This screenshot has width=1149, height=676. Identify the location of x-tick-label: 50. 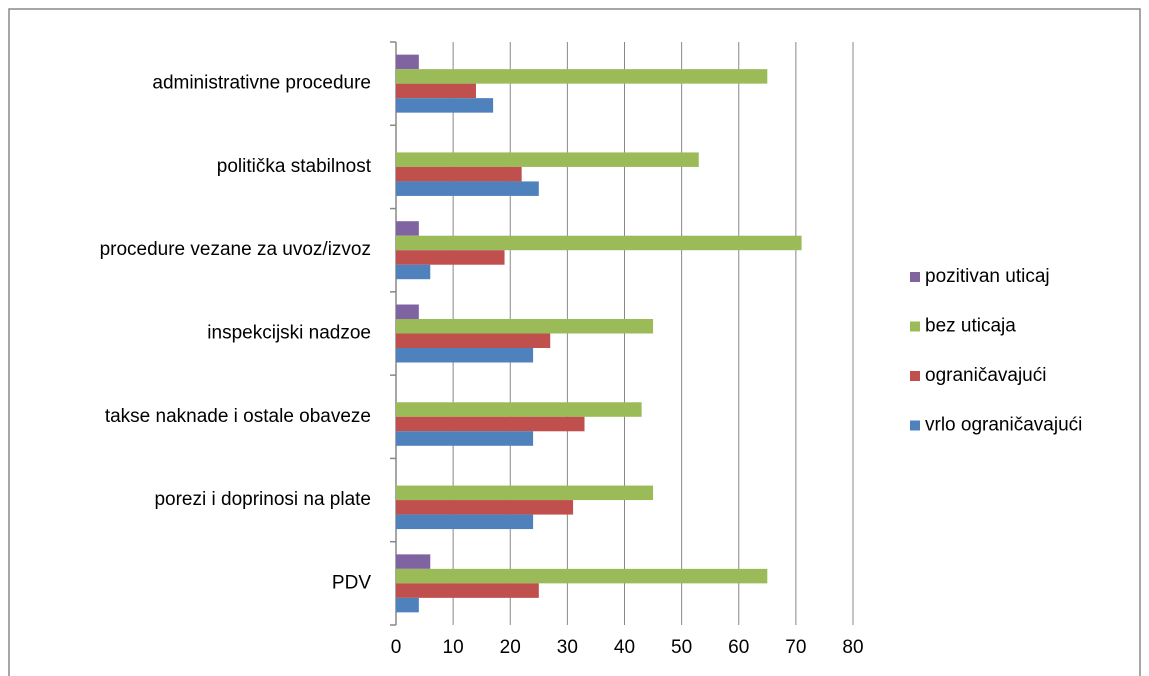
(681, 647).